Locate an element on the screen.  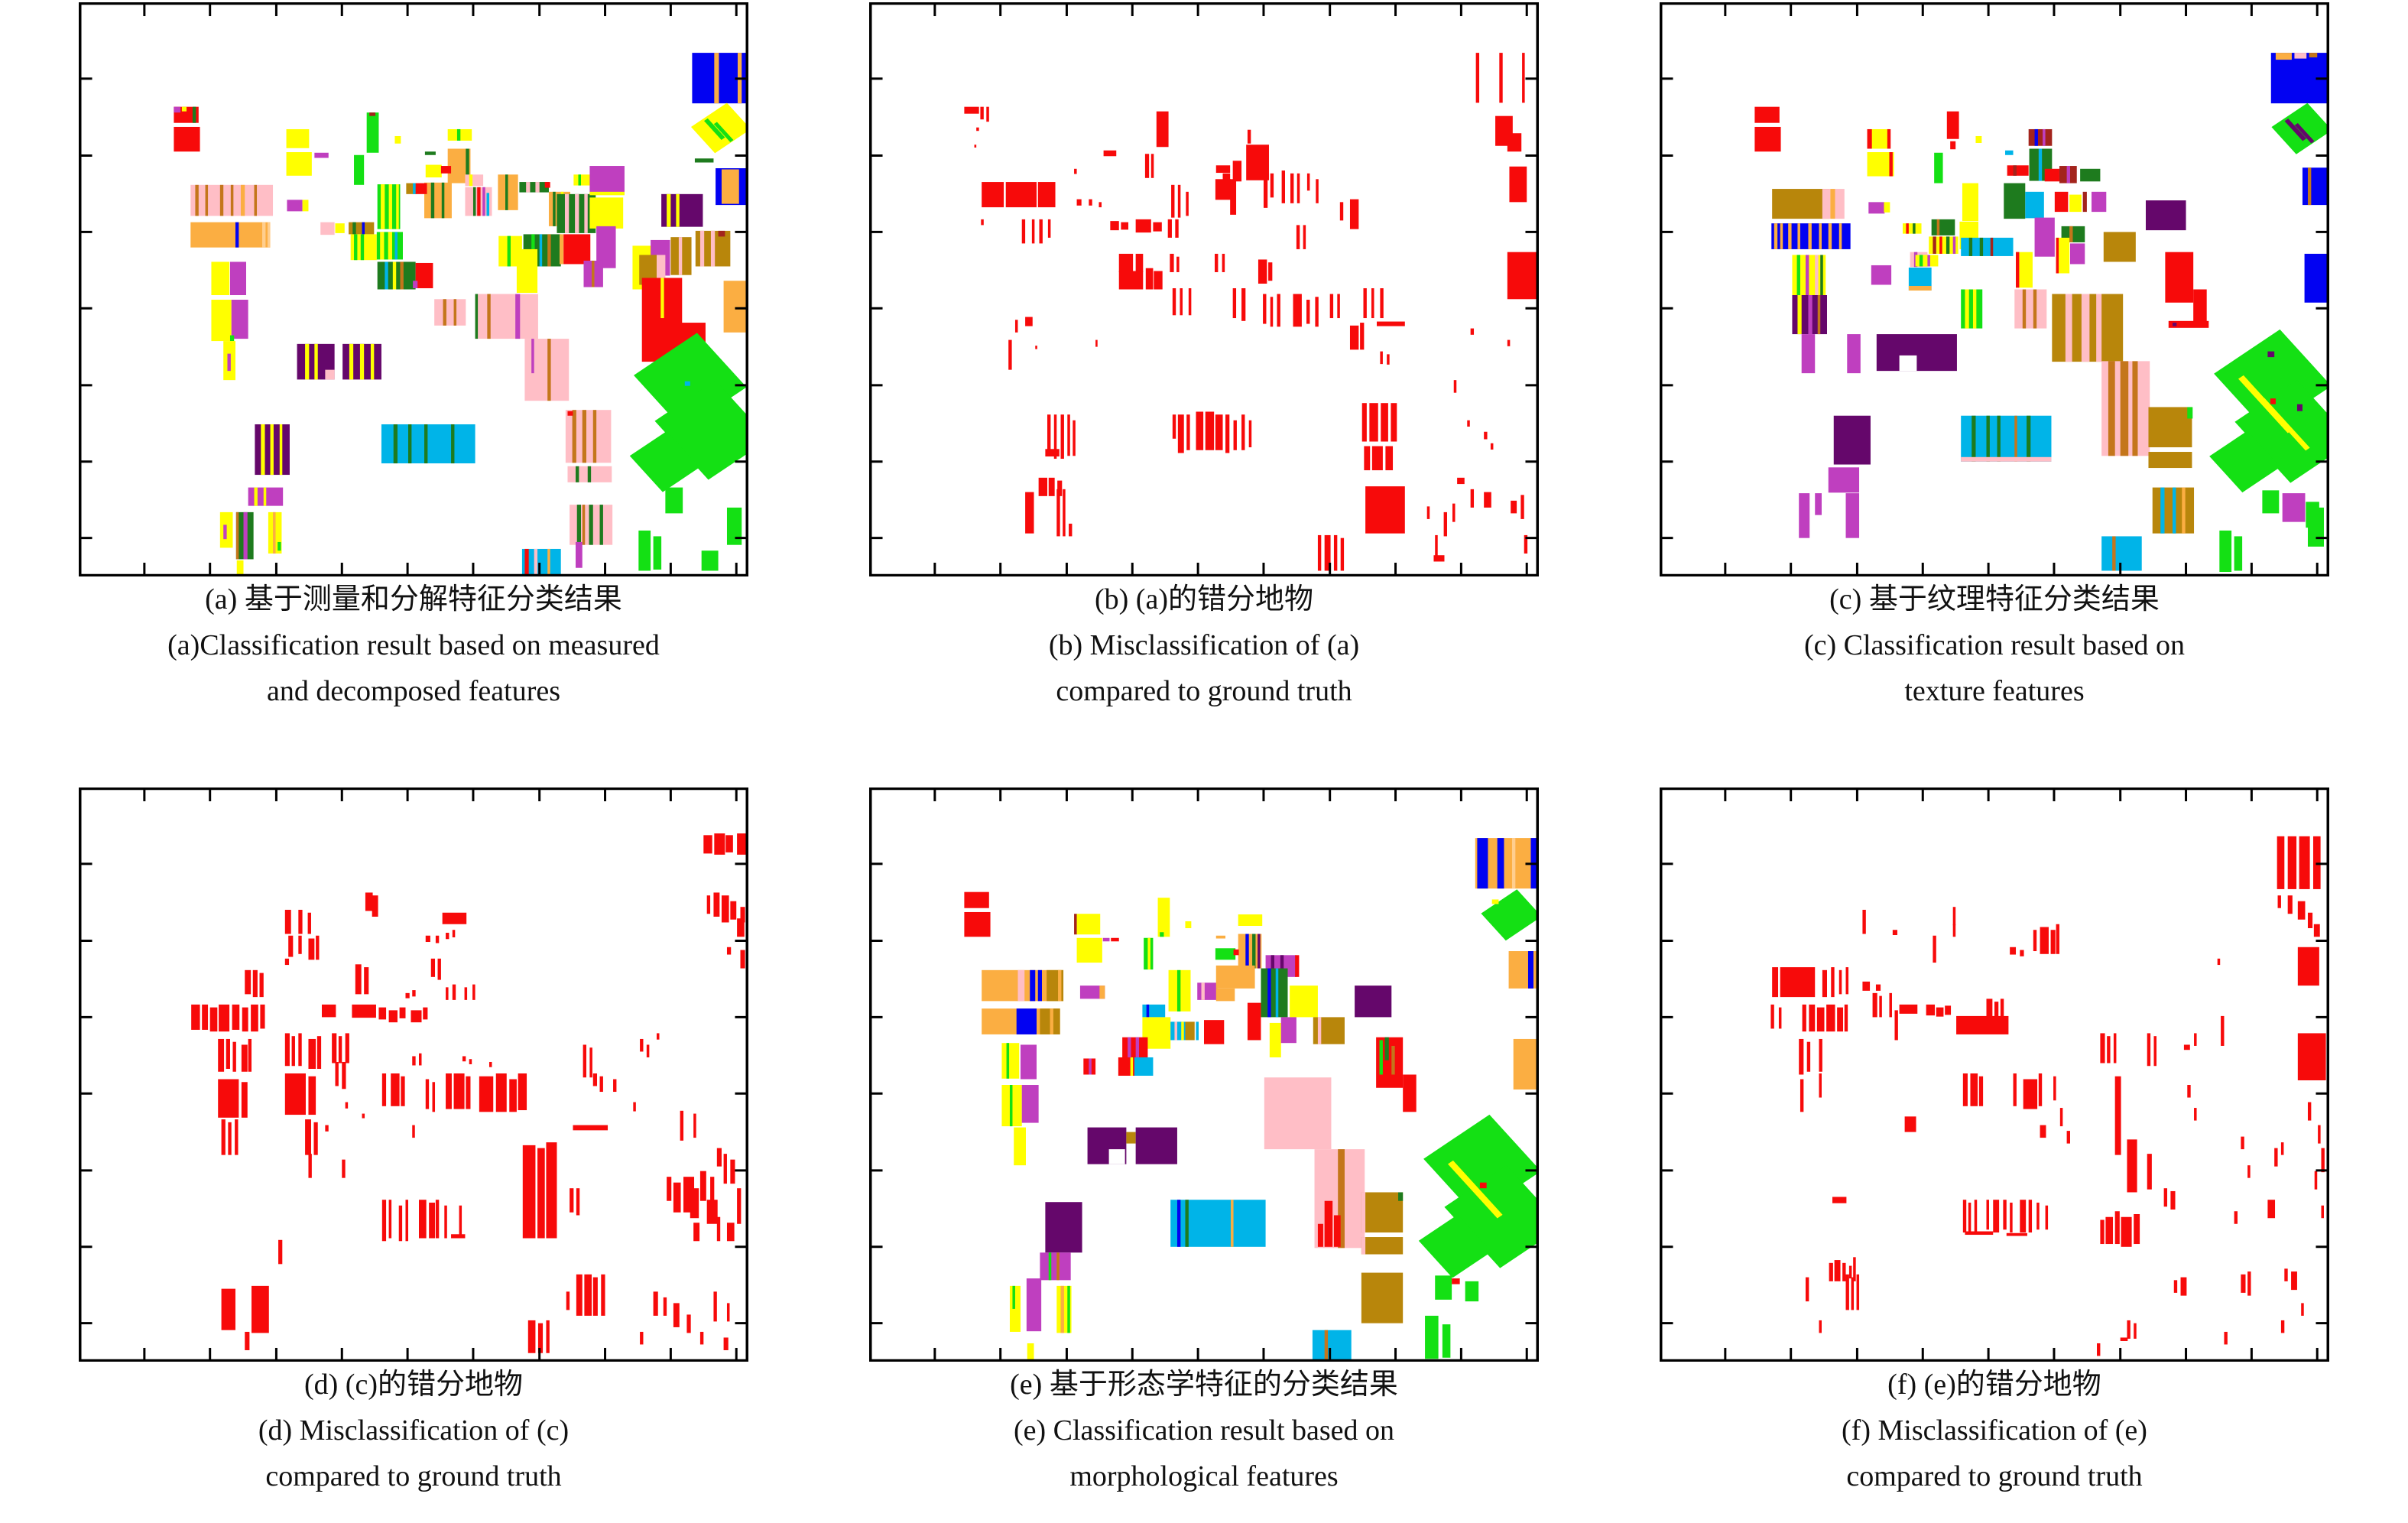
panel-f-image is located at coordinates (1995, 1074).